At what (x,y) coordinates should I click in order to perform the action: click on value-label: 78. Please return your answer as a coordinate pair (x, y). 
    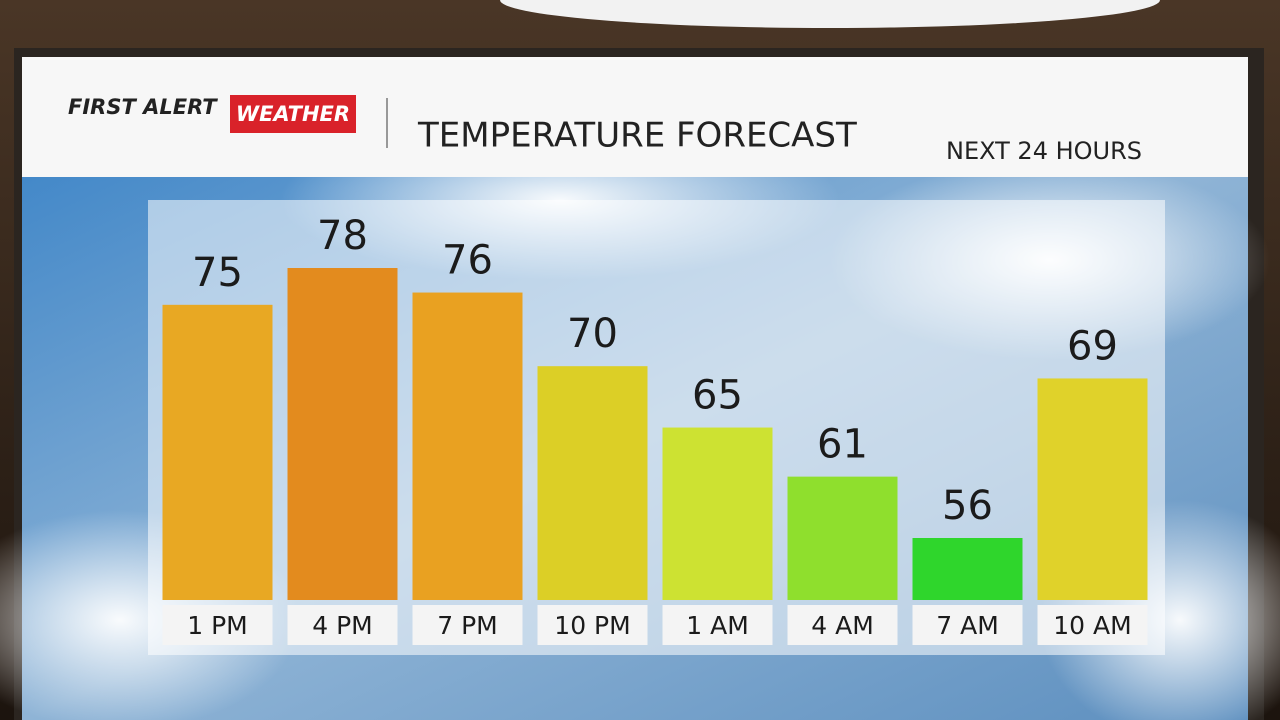
    Looking at the image, I should click on (342, 236).